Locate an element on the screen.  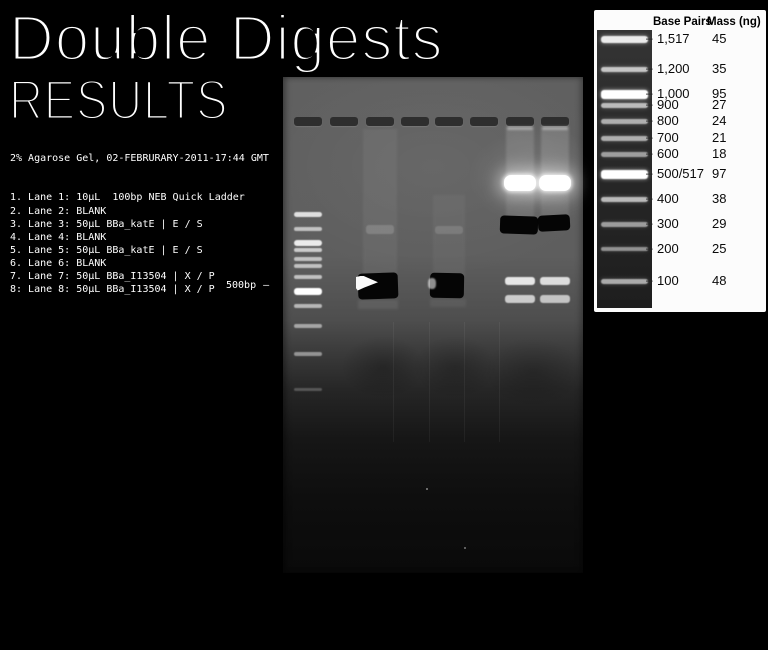
ladder-mass-value: 18 is located at coordinates (719, 153).